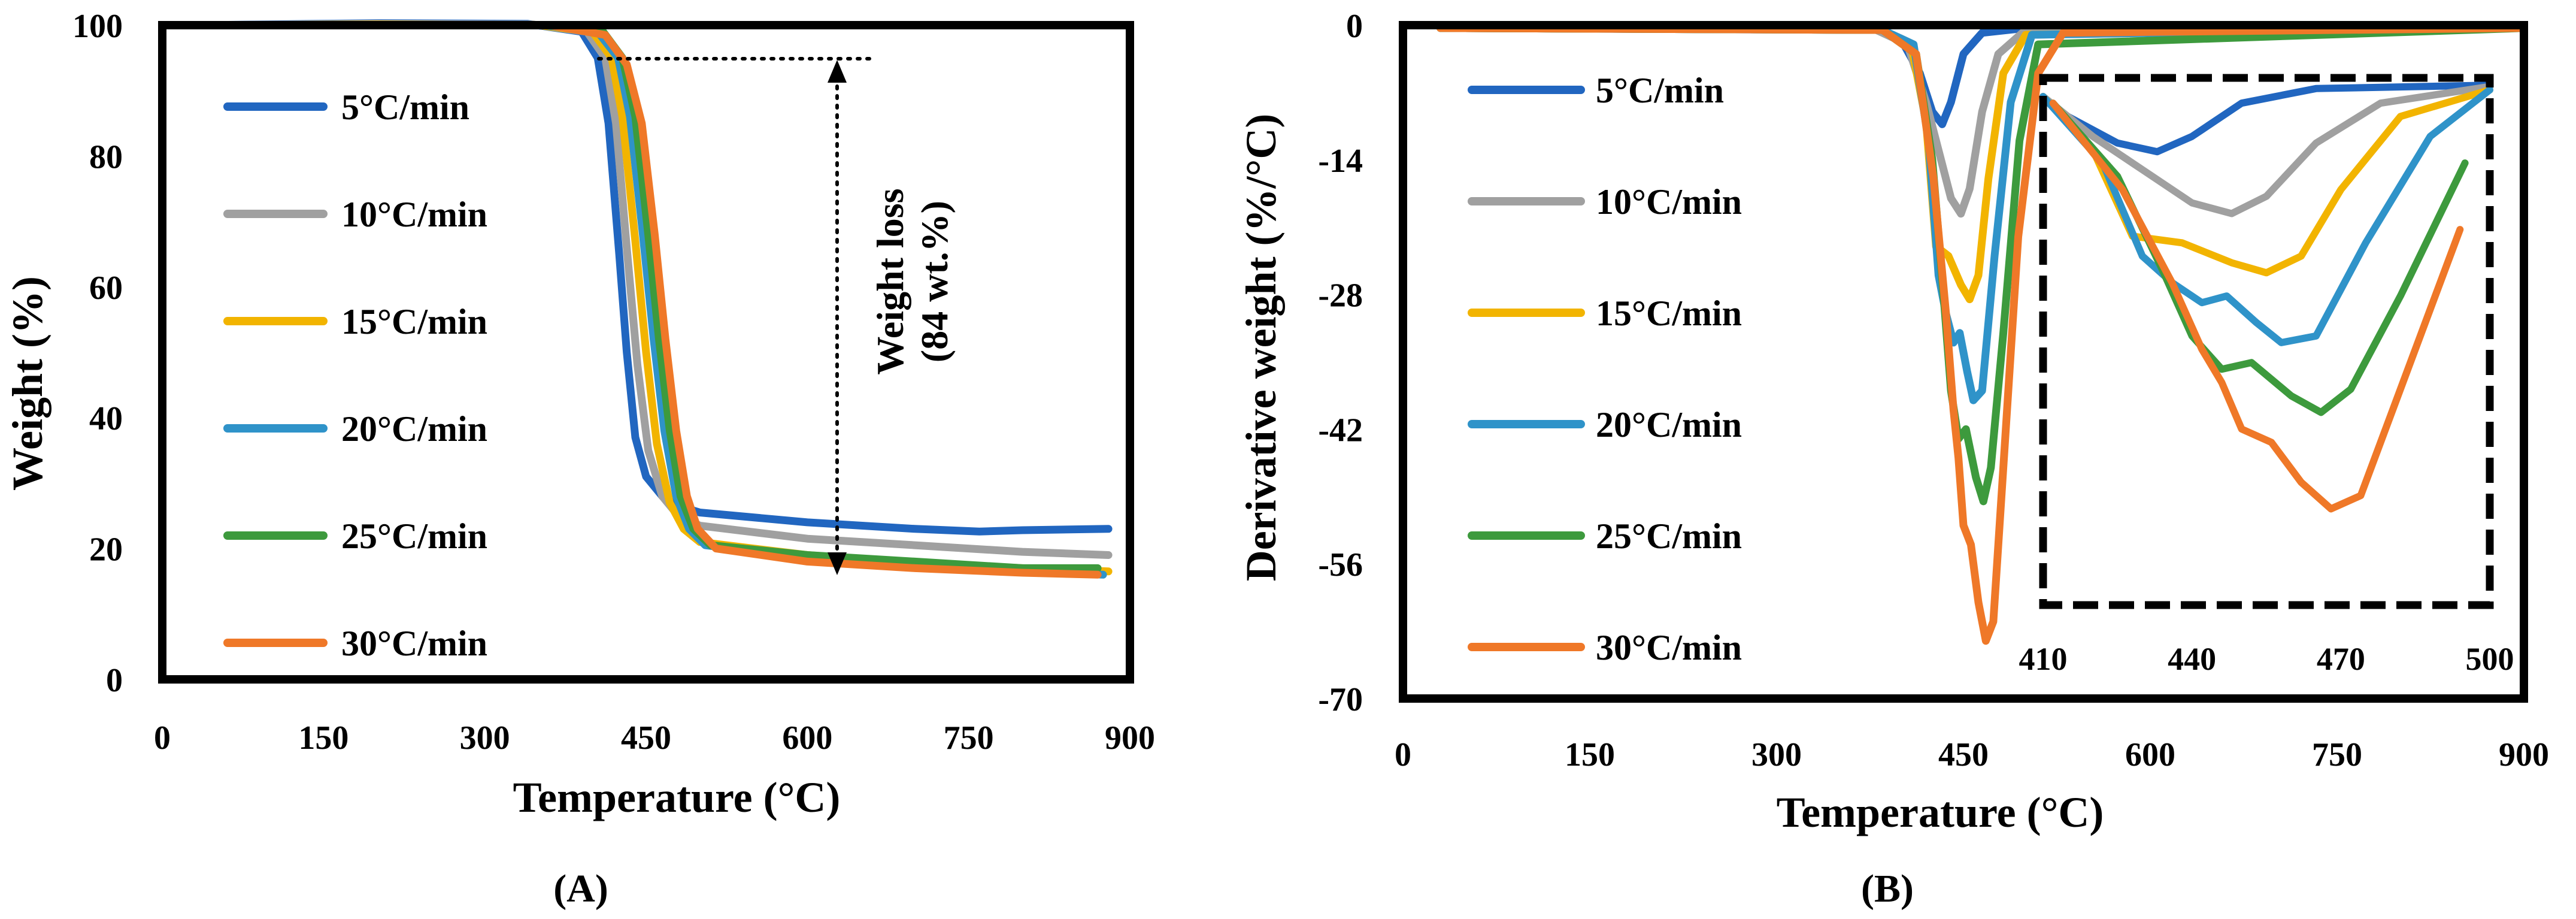  Describe the element at coordinates (1340, 296) in the screenshot. I see `y-tick-label: -28` at that location.